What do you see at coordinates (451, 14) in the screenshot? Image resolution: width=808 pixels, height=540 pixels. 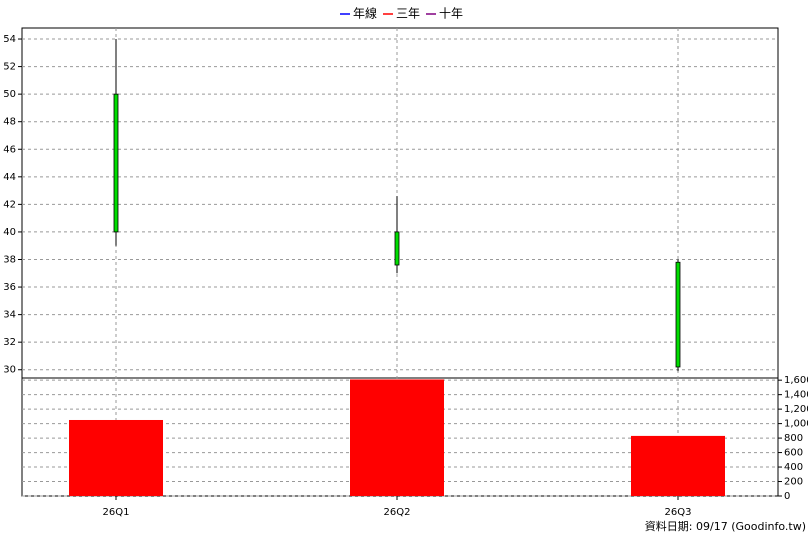 I see `legend-label: 十年` at bounding box center [451, 14].